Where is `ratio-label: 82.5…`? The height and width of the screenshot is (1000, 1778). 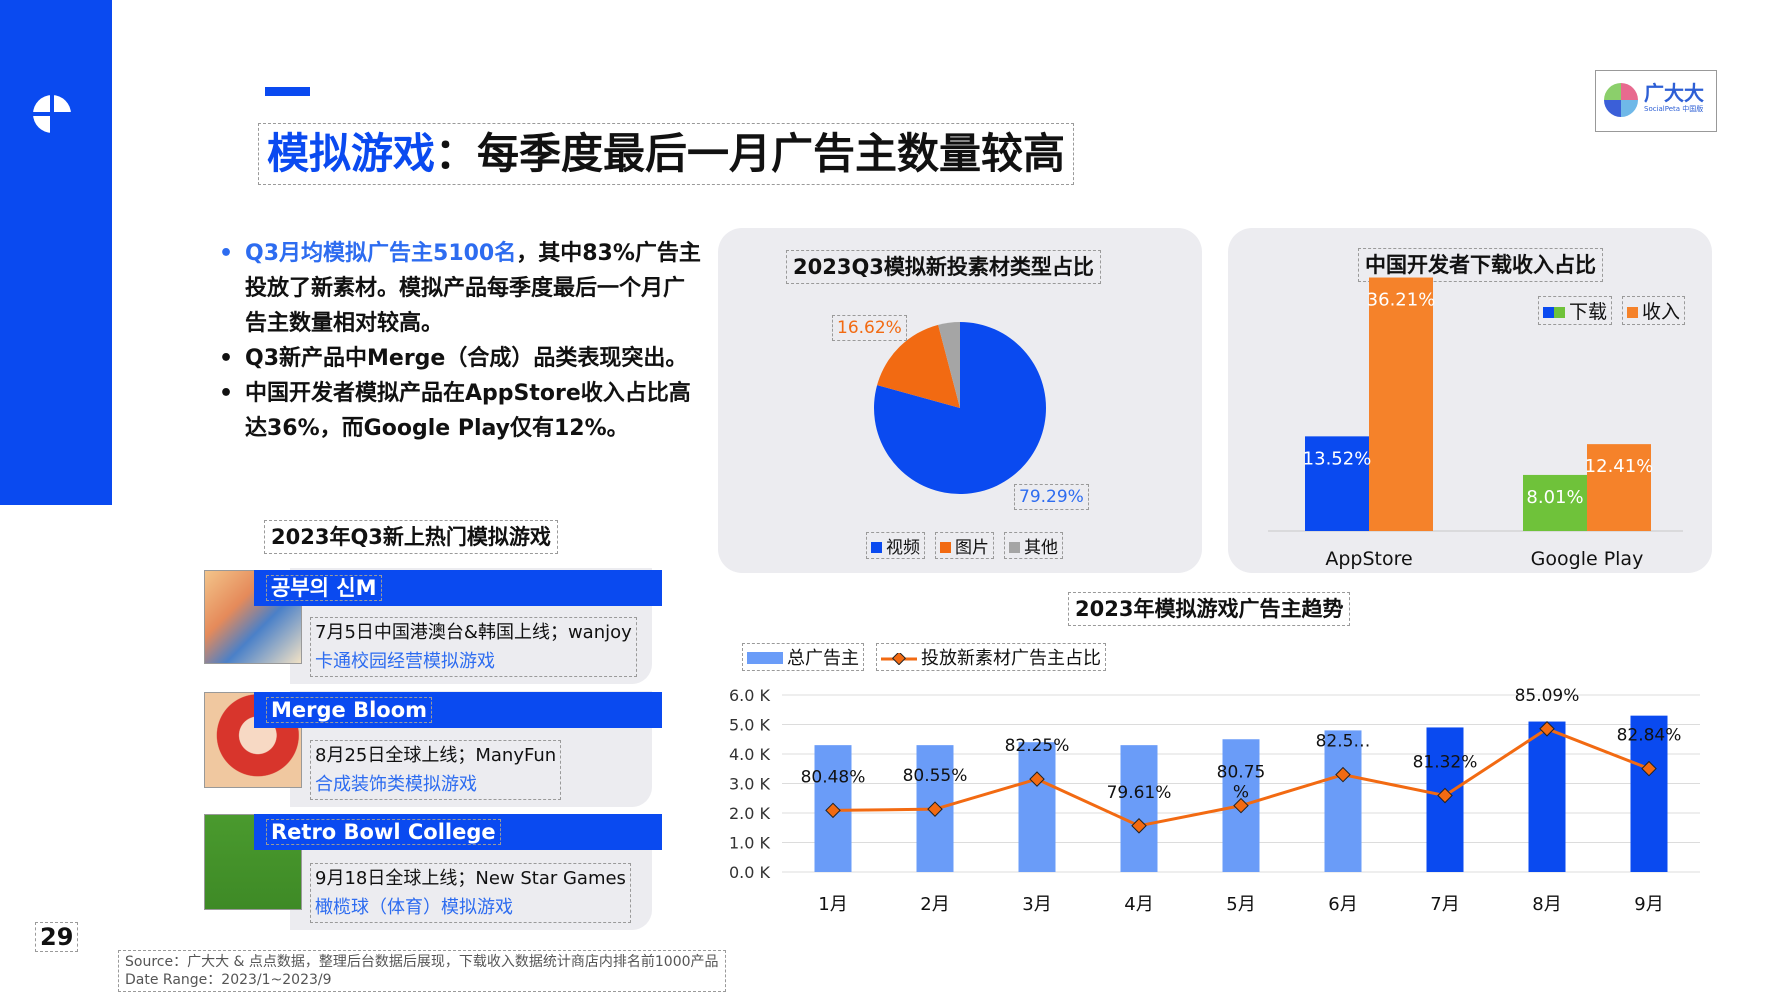
ratio-label: 82.5… is located at coordinates (1343, 742).